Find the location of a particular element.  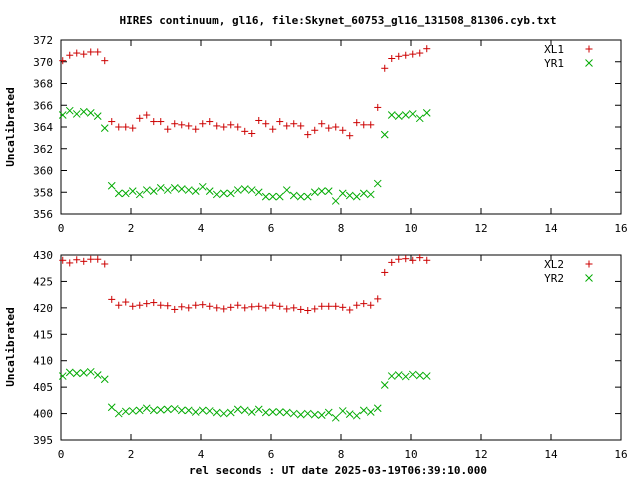

y-tick-label: 395 is located at coordinates (43, 440).